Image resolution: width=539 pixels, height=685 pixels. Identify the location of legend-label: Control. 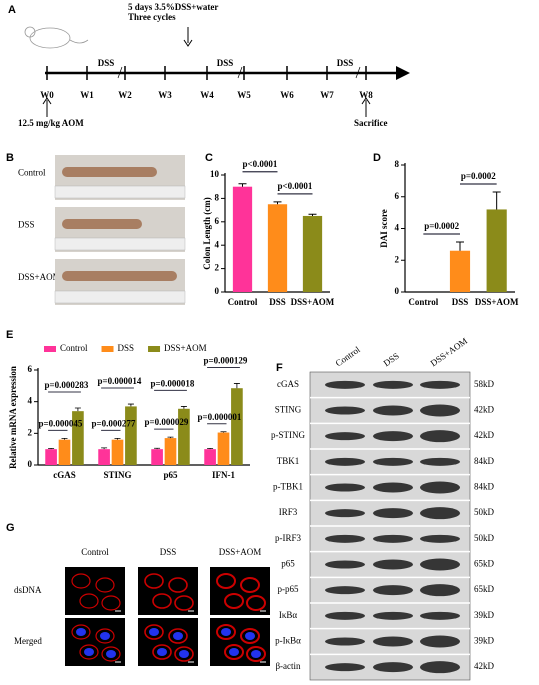
(74, 348).